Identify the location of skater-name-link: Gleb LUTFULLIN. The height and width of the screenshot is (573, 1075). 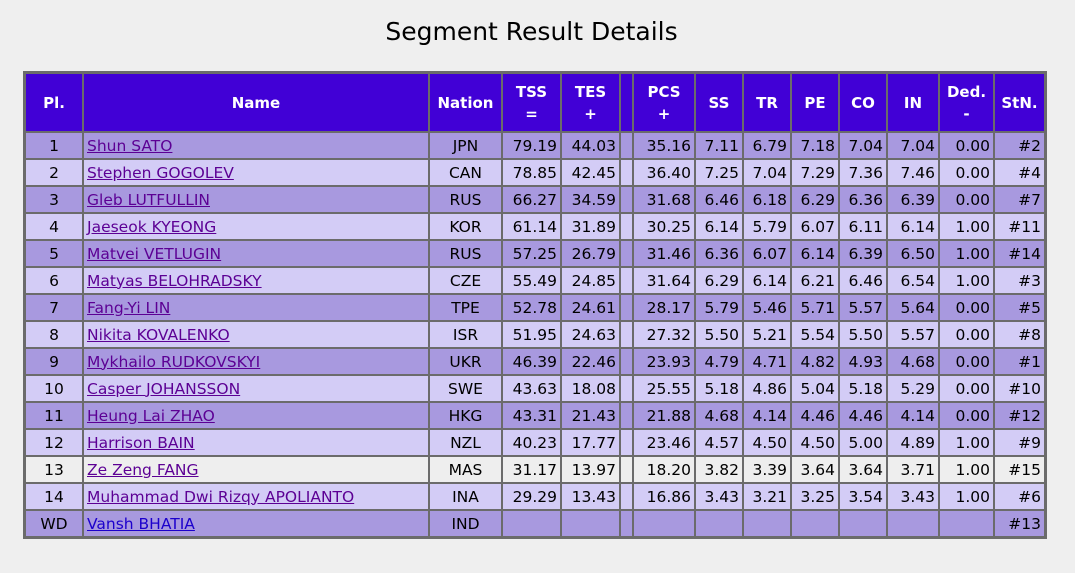
(148, 199).